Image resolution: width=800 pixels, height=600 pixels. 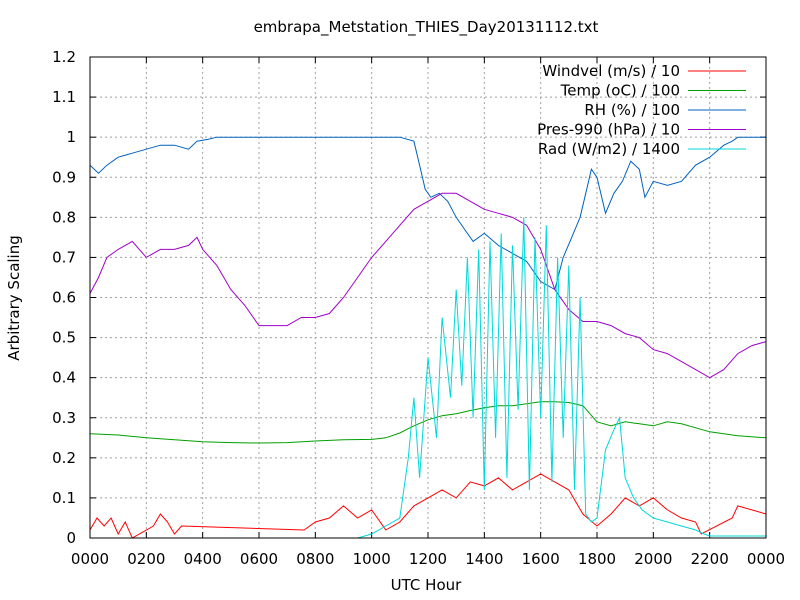 What do you see at coordinates (64, 57) in the screenshot?
I see `y-tick-label: 1.2` at bounding box center [64, 57].